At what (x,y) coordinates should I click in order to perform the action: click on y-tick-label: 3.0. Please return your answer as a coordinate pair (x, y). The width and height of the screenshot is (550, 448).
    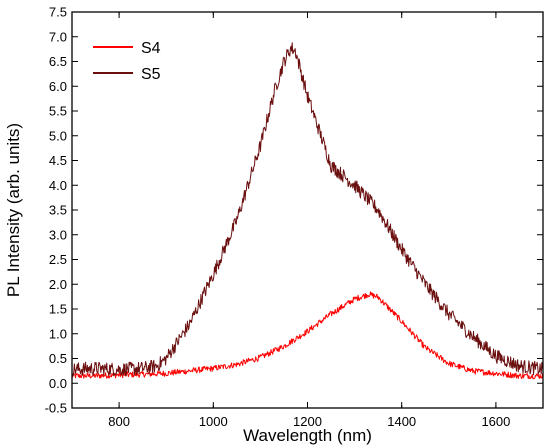
    Looking at the image, I should click on (58, 234).